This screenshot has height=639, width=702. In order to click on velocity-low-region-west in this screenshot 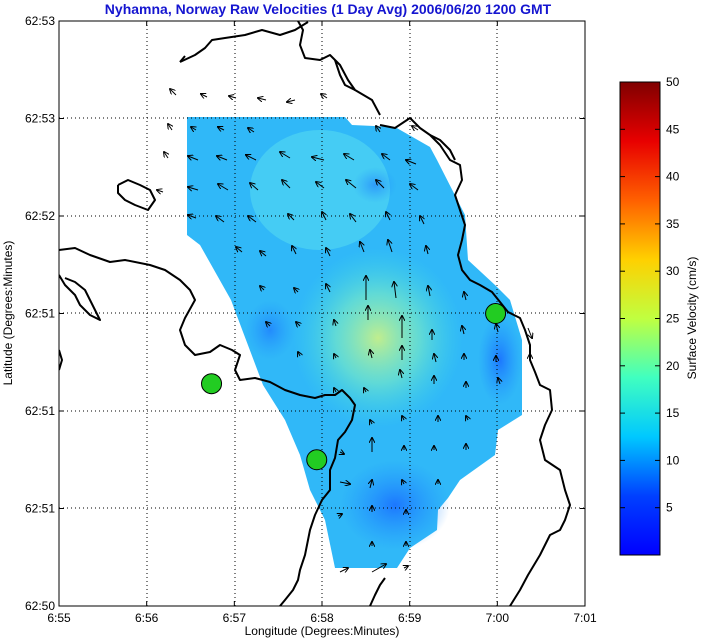, I will do `click(270, 330)`.